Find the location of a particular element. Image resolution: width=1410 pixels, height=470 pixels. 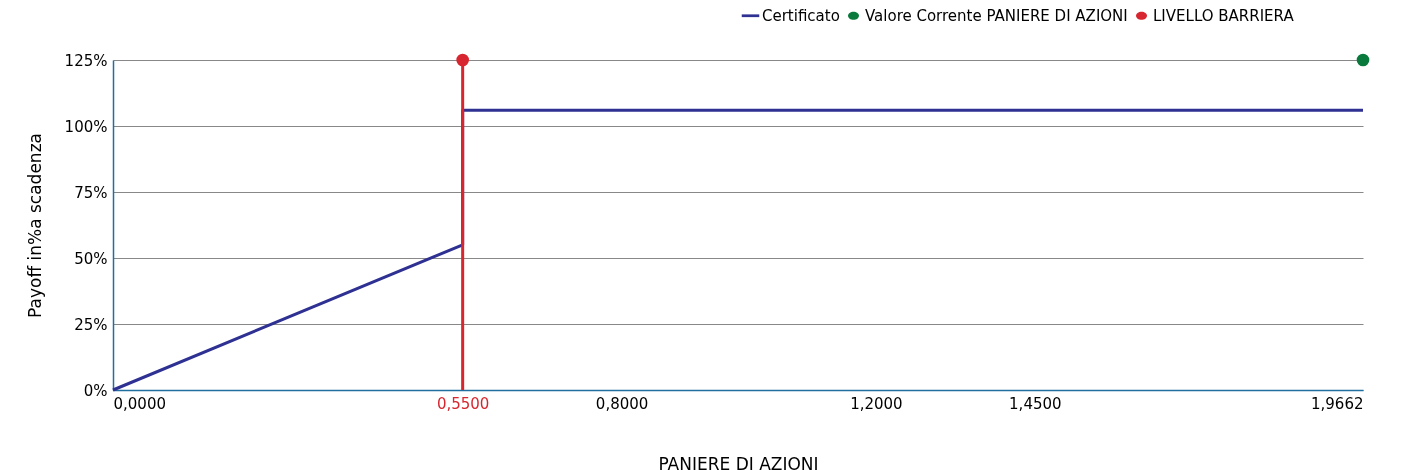

y-tick-label: 0% is located at coordinates (95, 390).